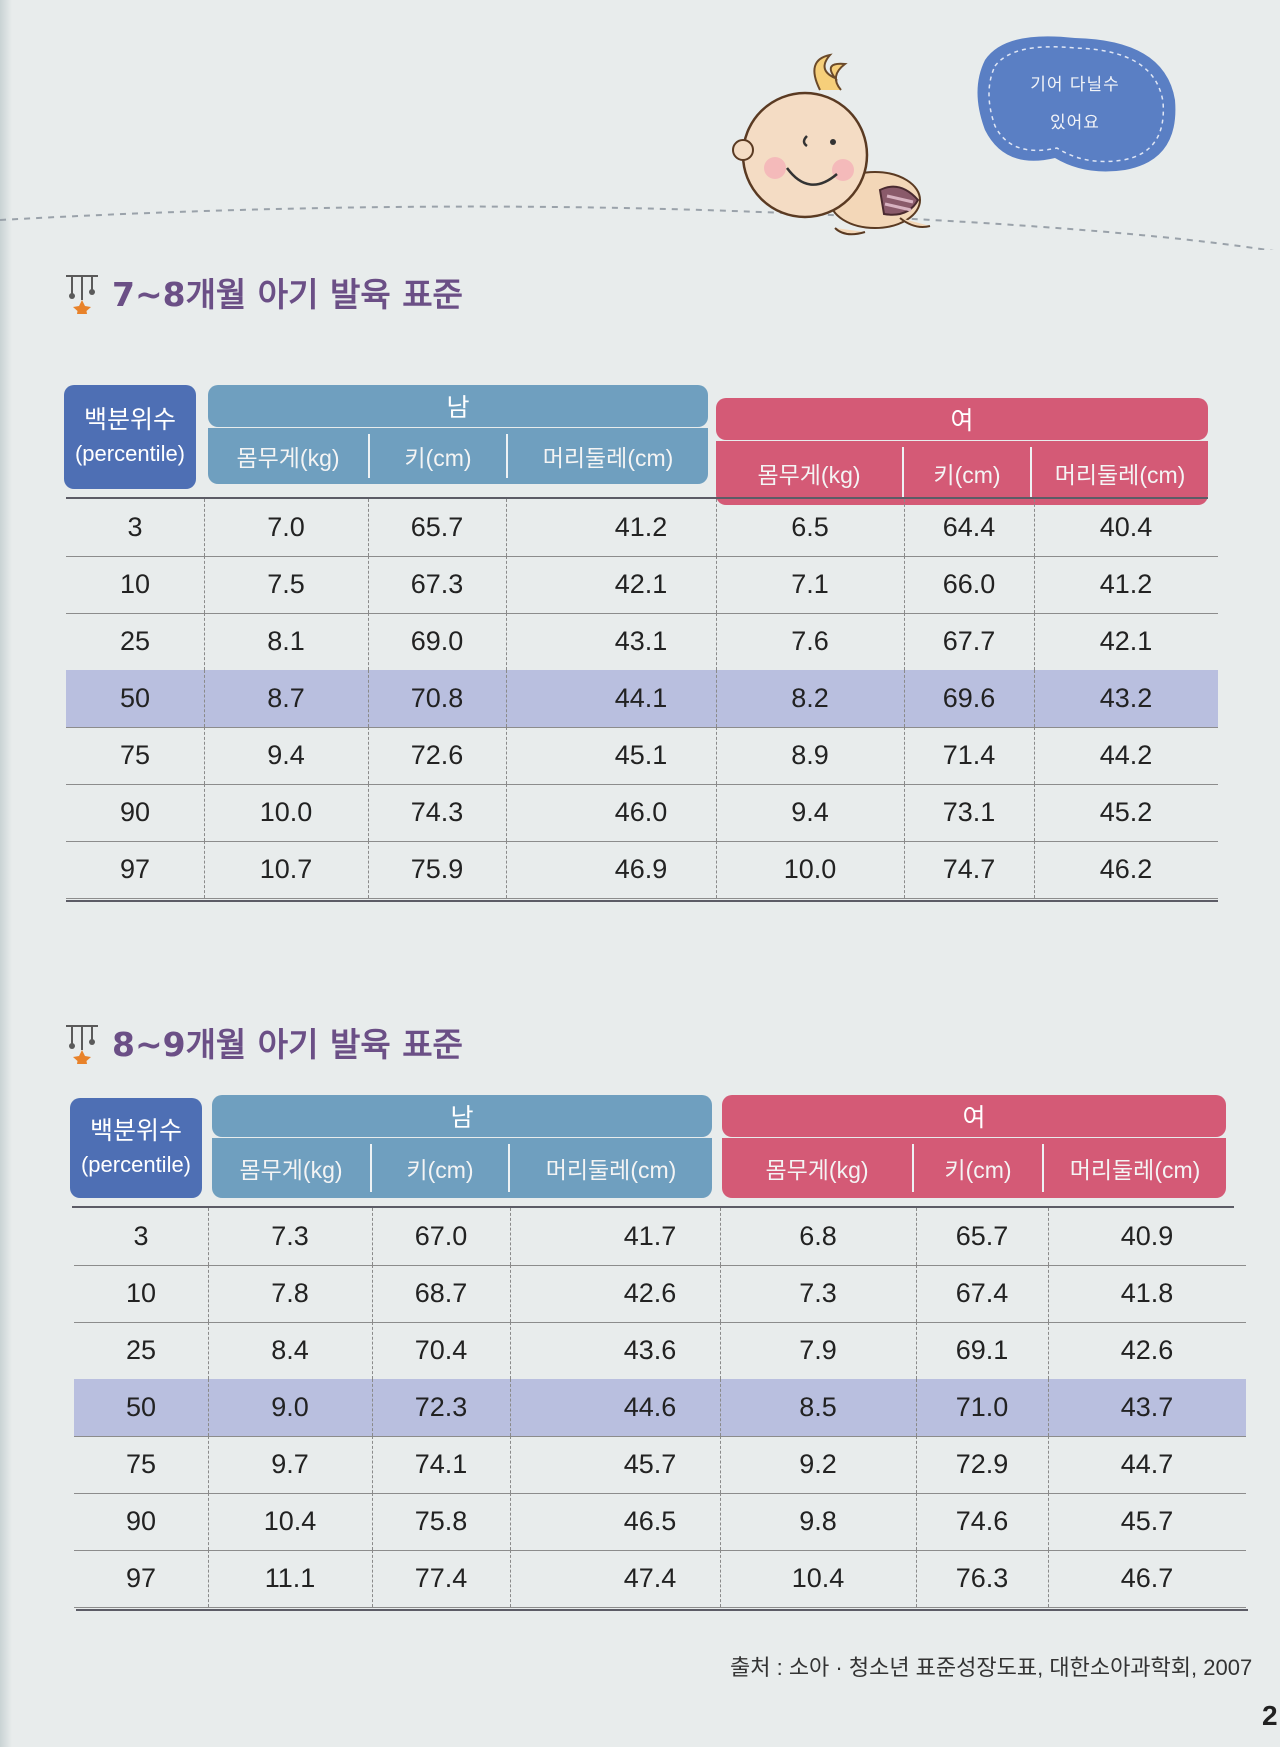  What do you see at coordinates (831, 144) in the screenshot?
I see `crawling-baby-illustration` at bounding box center [831, 144].